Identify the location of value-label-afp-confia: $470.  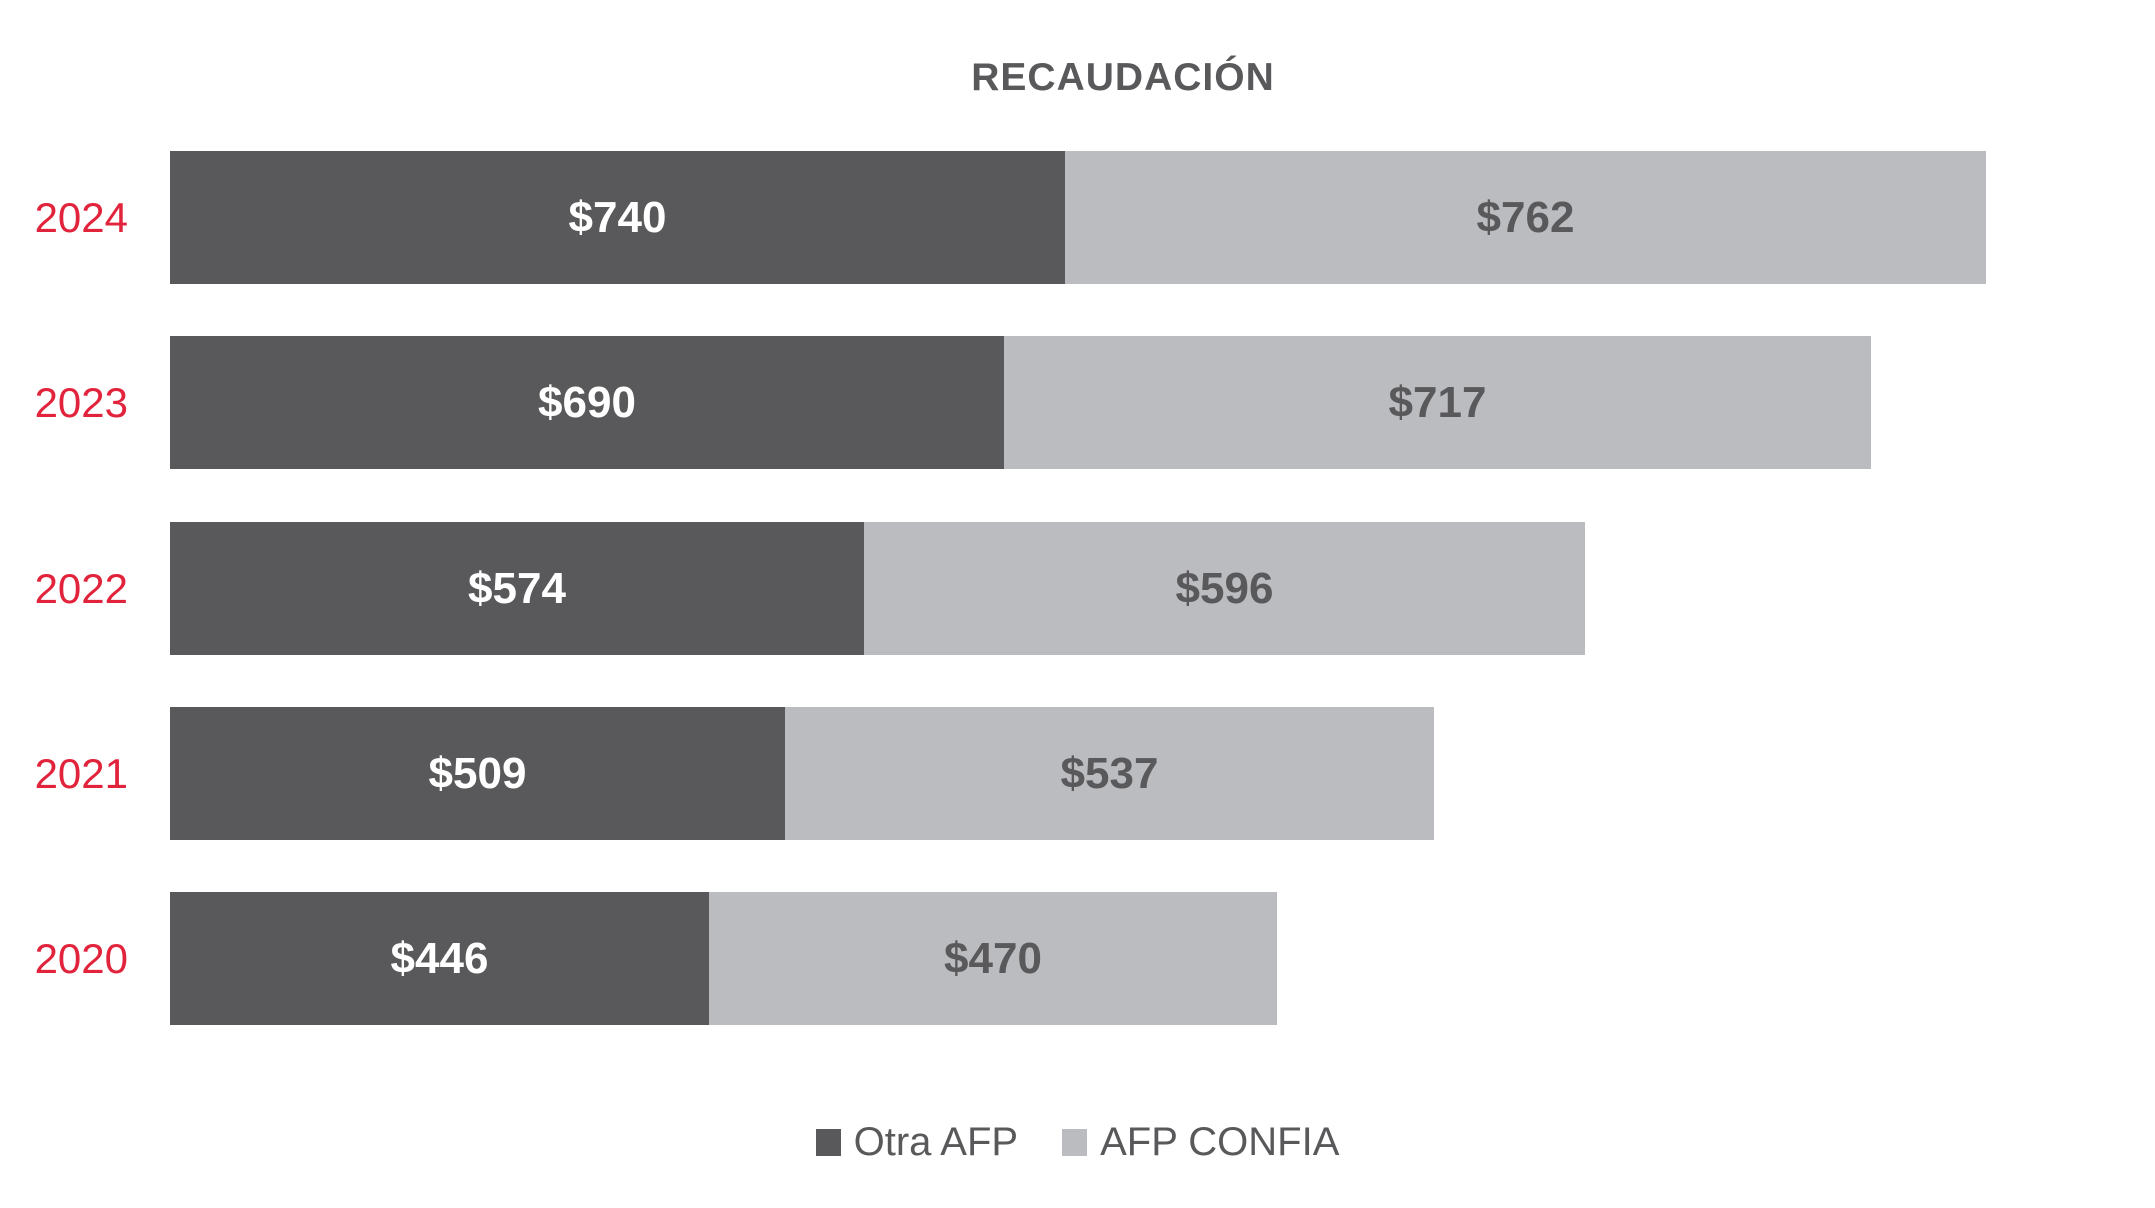
(993, 958).